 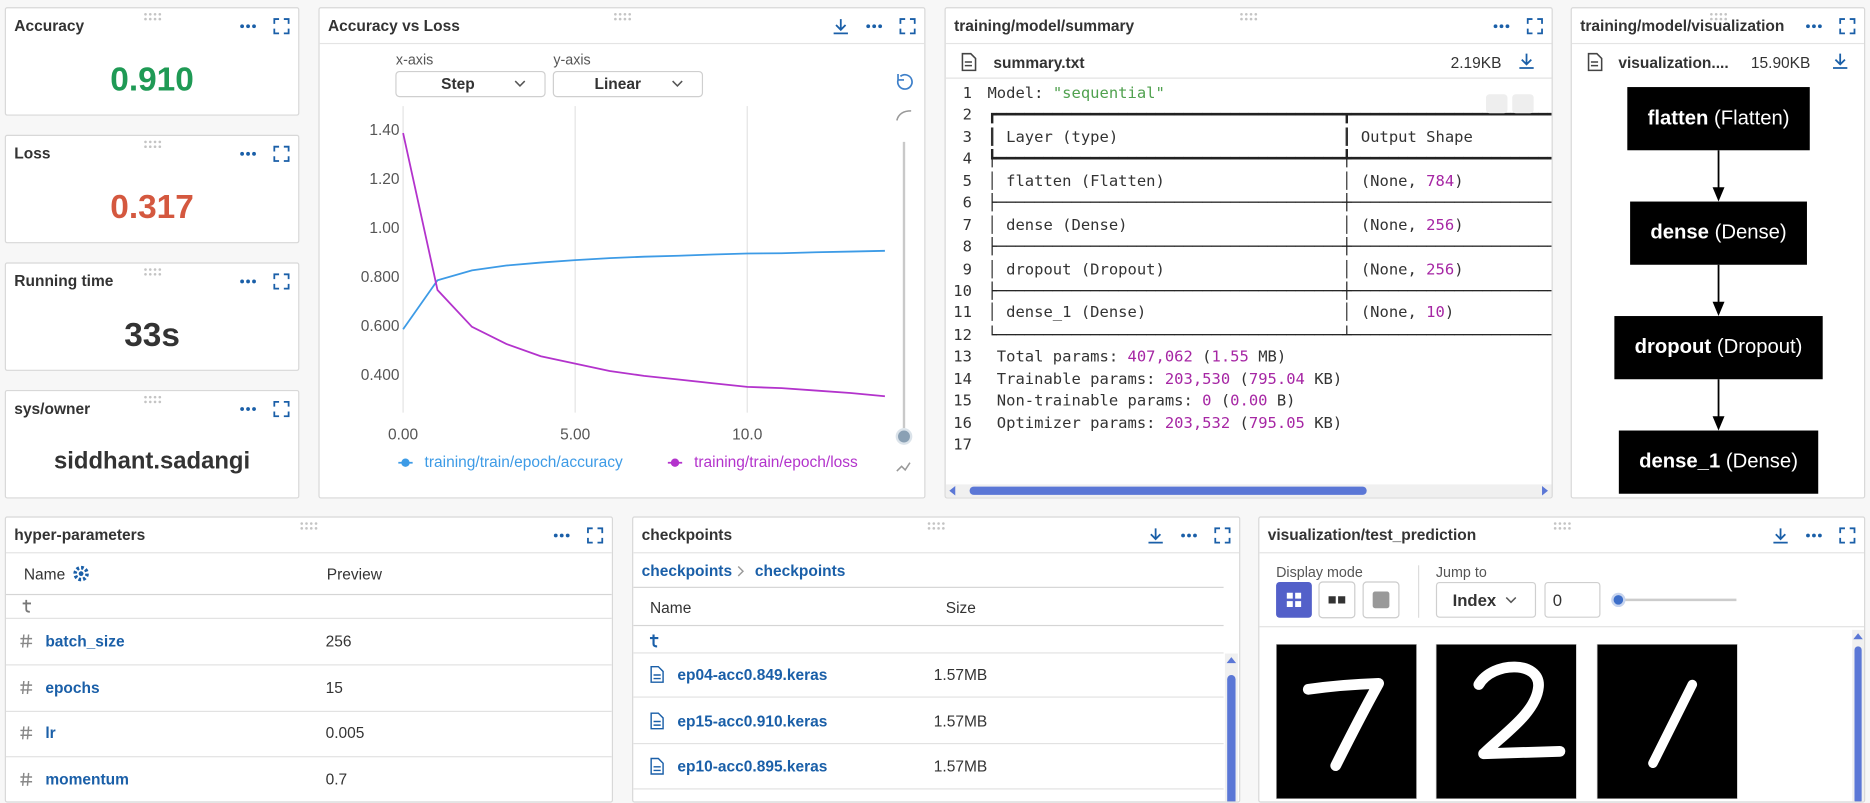 I want to click on param-name: momentum, so click(x=87, y=779).